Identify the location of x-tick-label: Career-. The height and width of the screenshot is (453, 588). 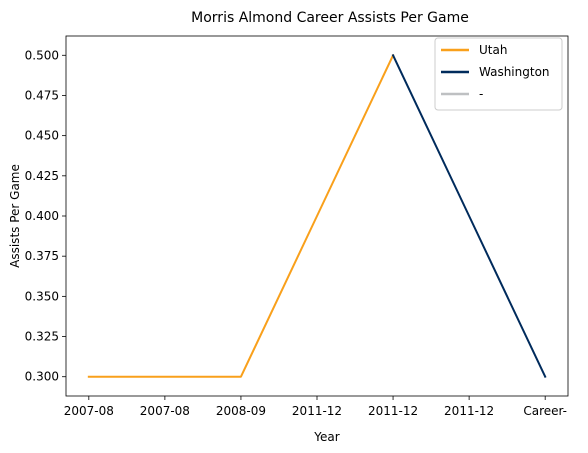
(545, 411).